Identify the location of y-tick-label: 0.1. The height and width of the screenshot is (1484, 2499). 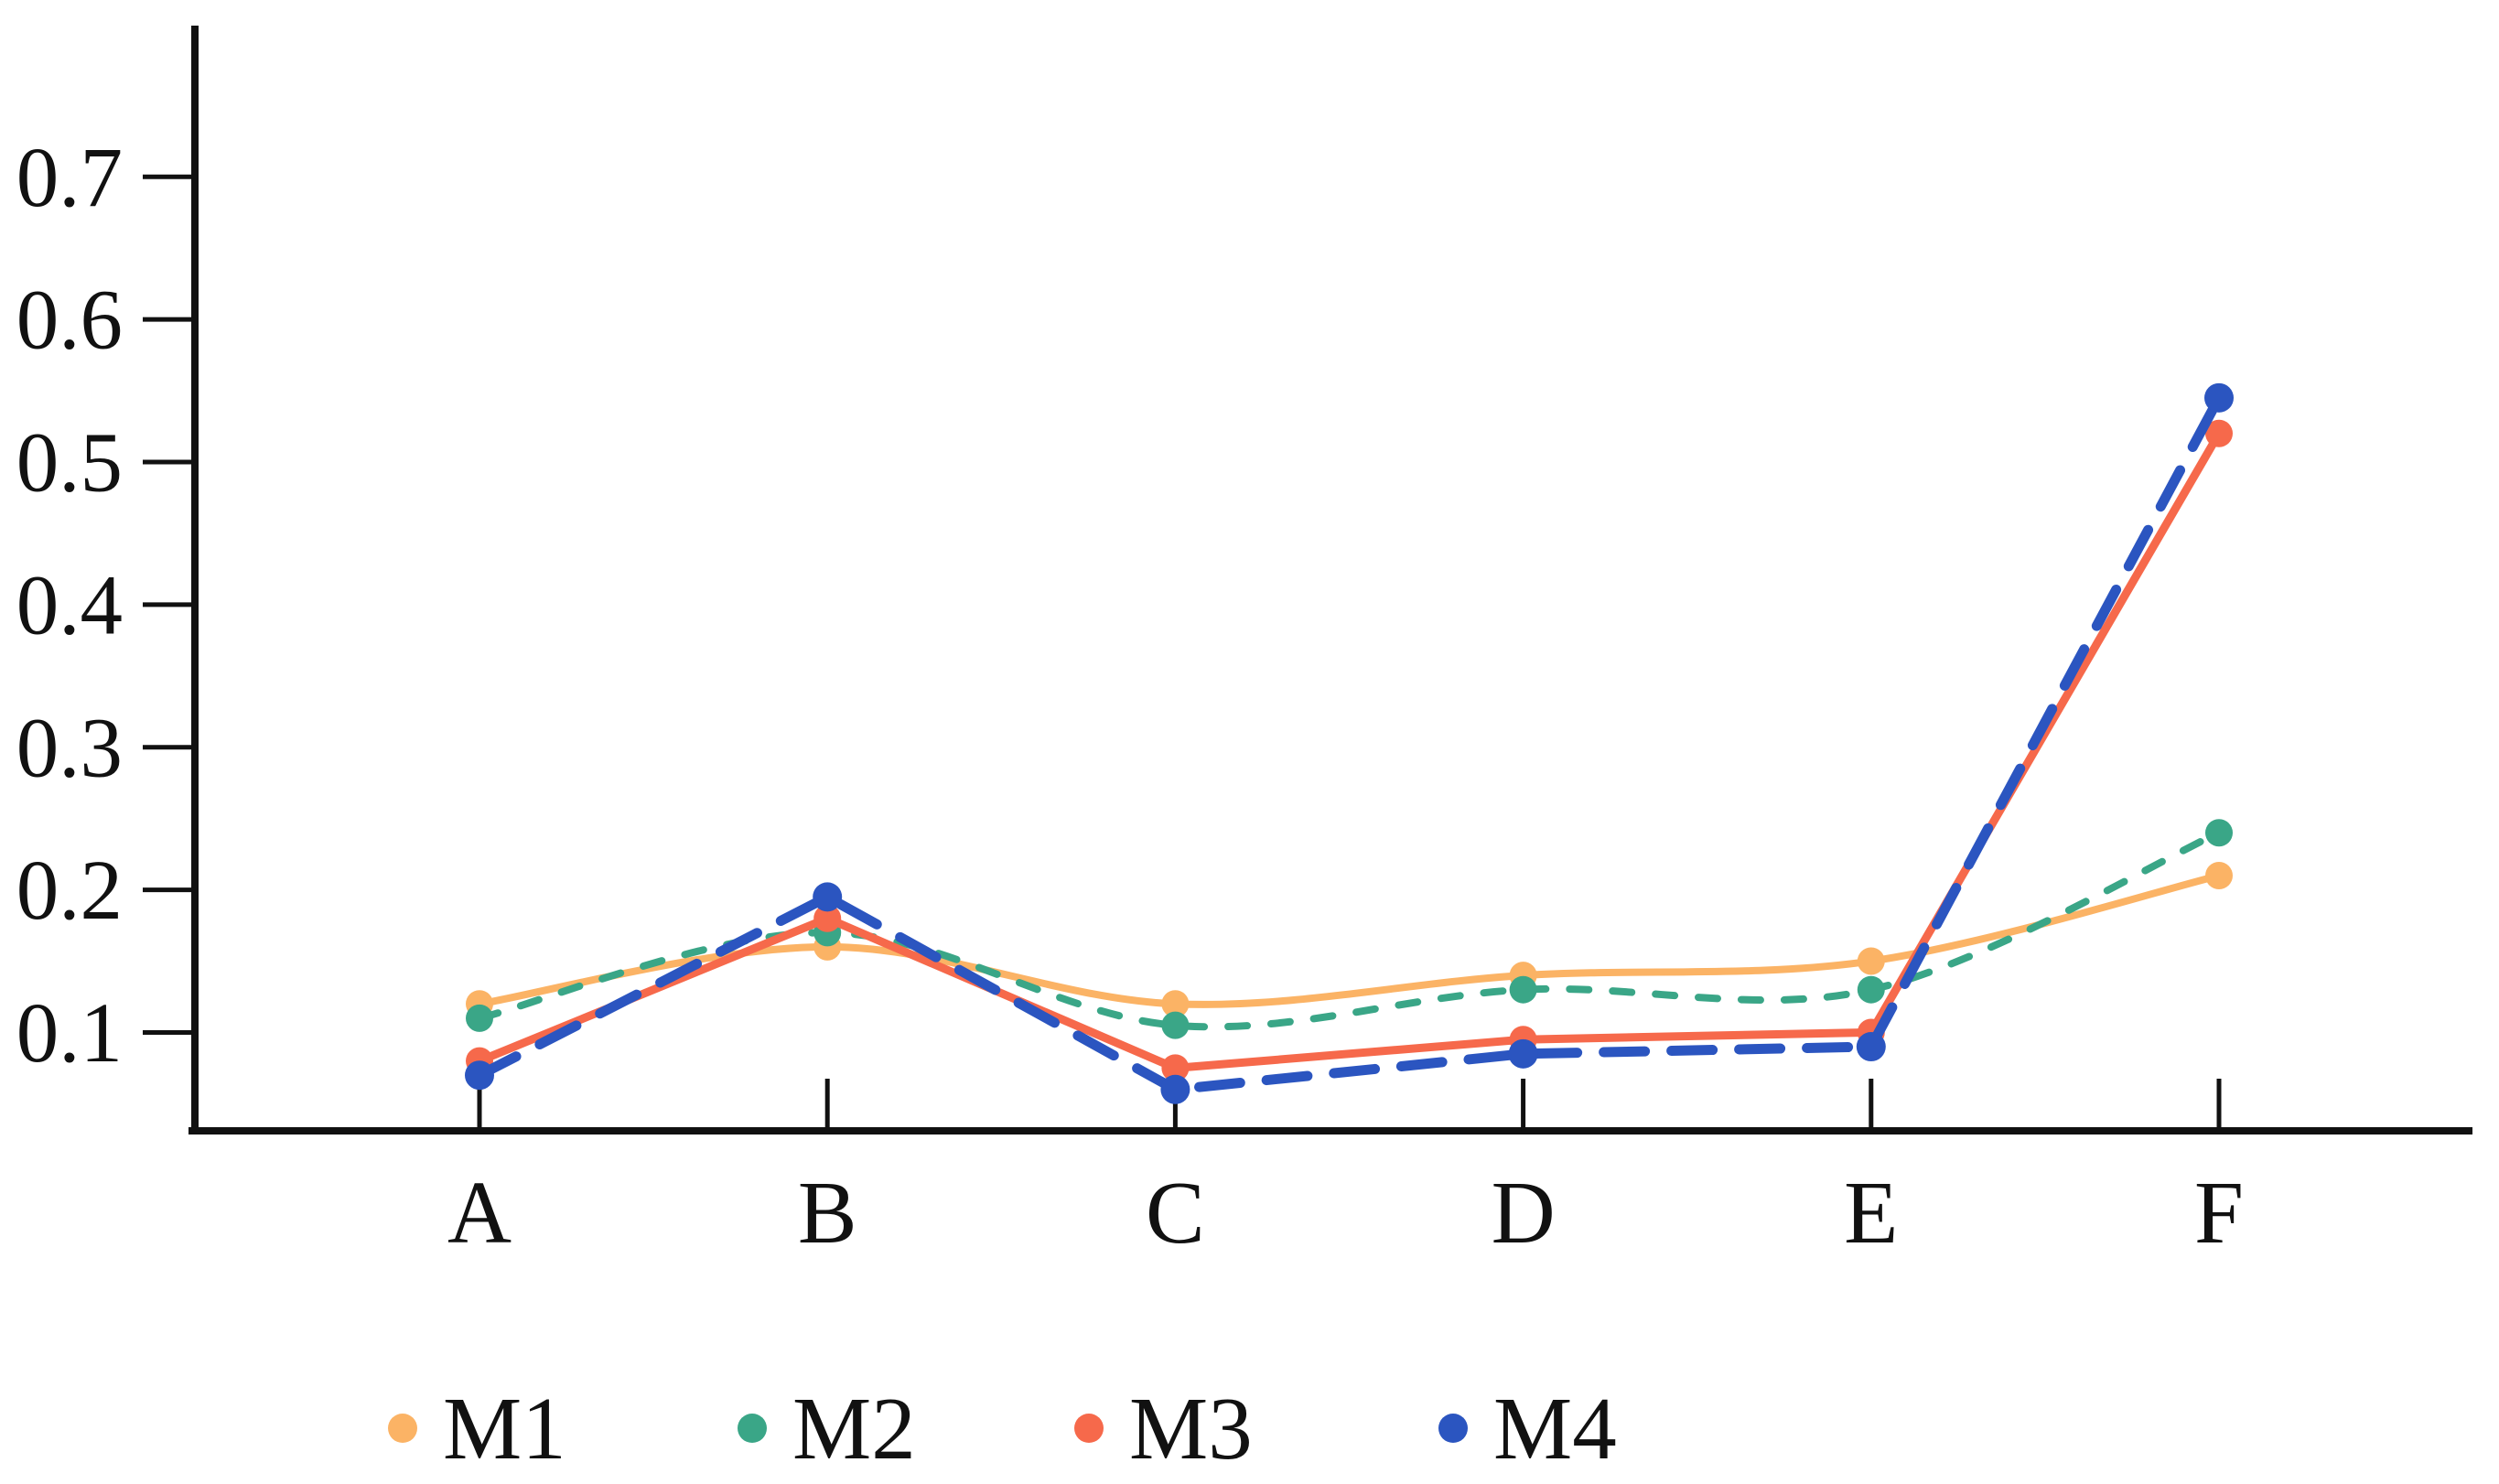
(70, 1033).